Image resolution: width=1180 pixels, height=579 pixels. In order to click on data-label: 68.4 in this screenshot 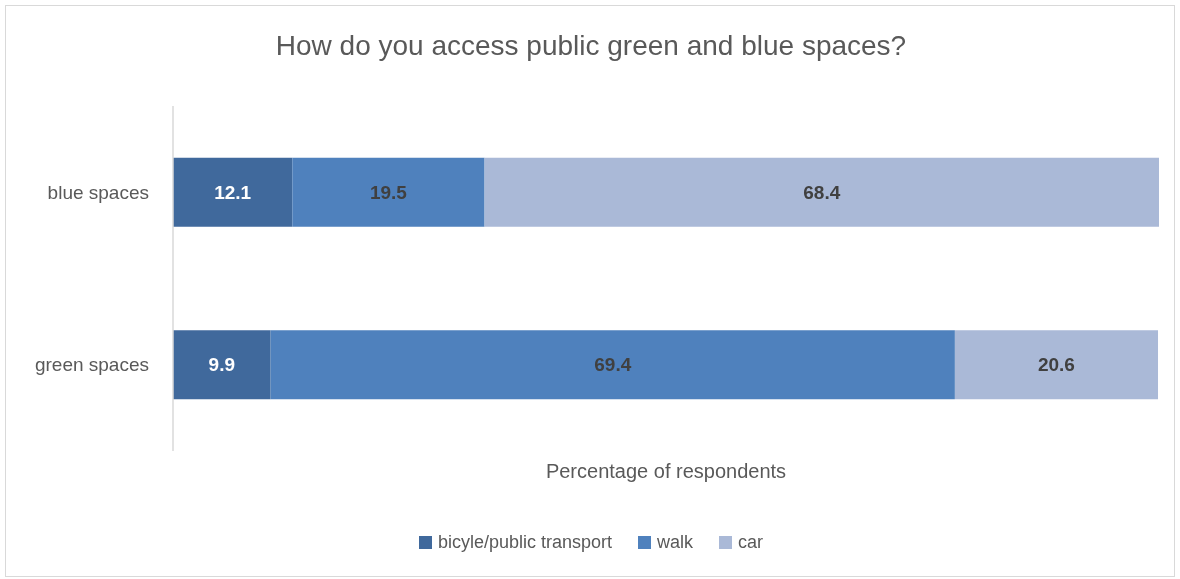, I will do `click(822, 192)`.